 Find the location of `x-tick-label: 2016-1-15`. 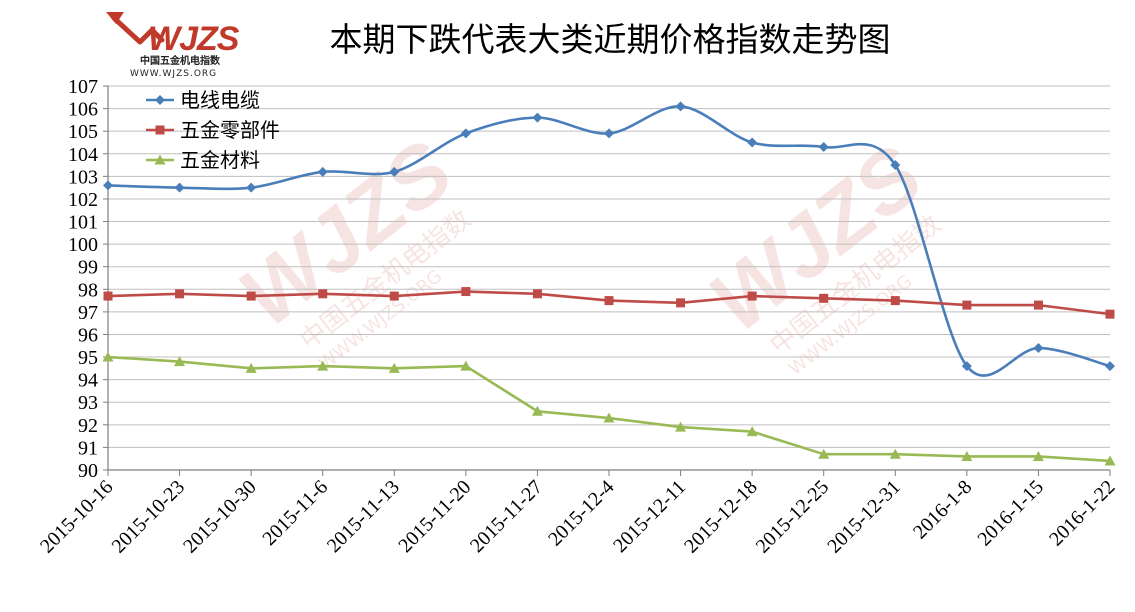

x-tick-label: 2016-1-15 is located at coordinates (1010, 513).